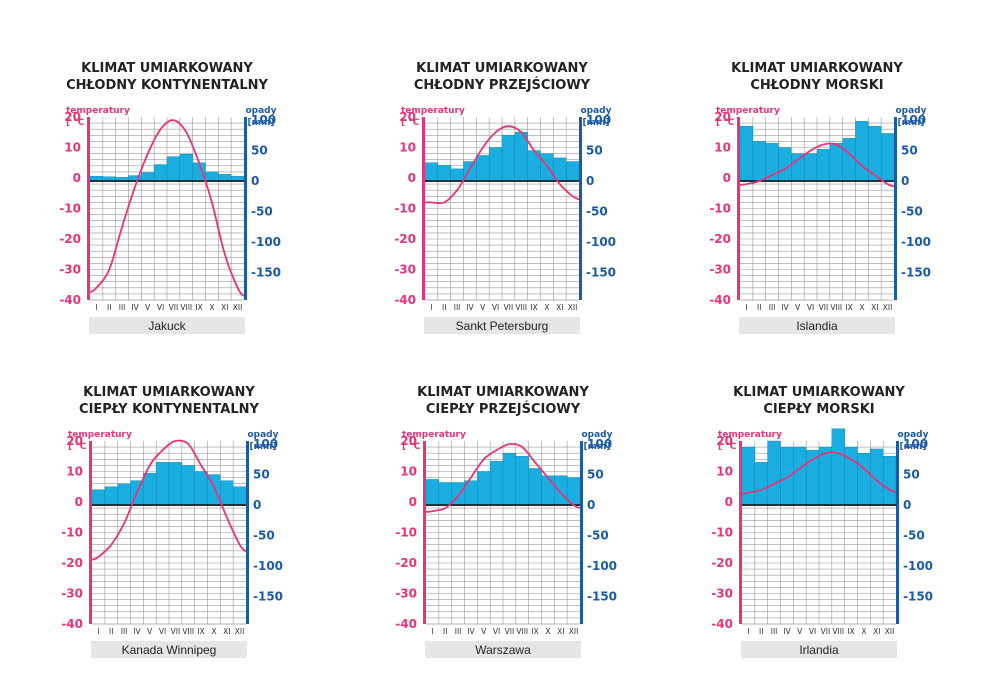  I want to click on station-label: Jakuck, so click(167, 326).